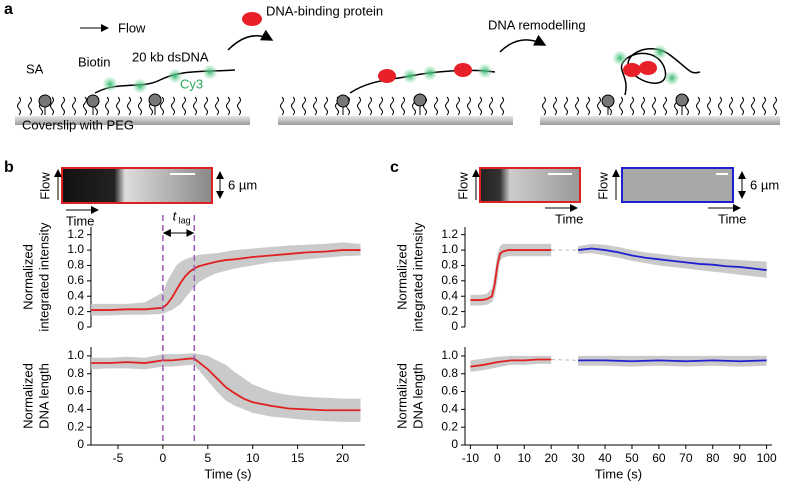 This screenshot has width=788, height=484. I want to click on panel-label: b, so click(9, 167).